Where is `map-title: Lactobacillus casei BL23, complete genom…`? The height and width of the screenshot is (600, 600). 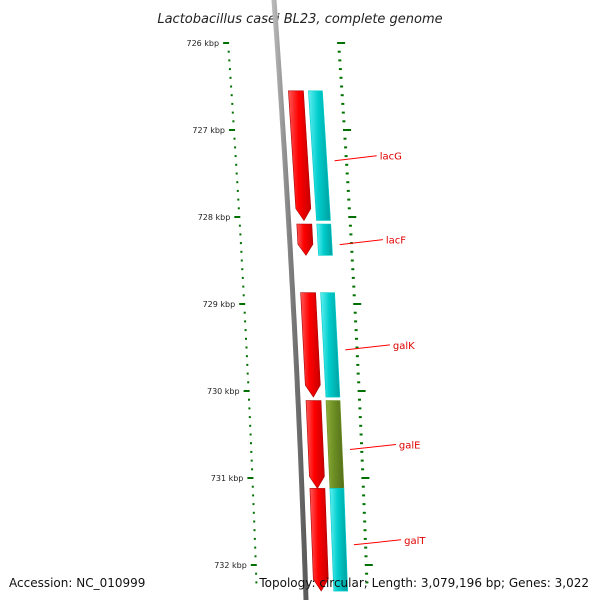 map-title: Lactobacillus casei BL23, complete genom… is located at coordinates (299, 19).